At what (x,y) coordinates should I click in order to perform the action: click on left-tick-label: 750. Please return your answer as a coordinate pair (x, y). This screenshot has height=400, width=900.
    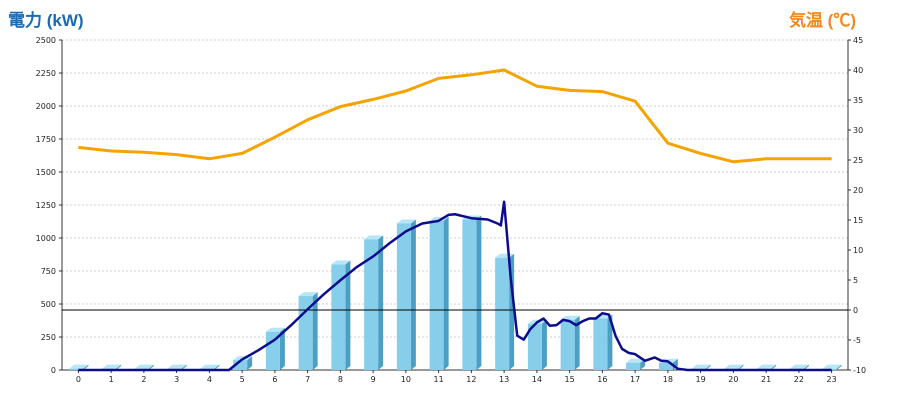
    Looking at the image, I should click on (48, 271).